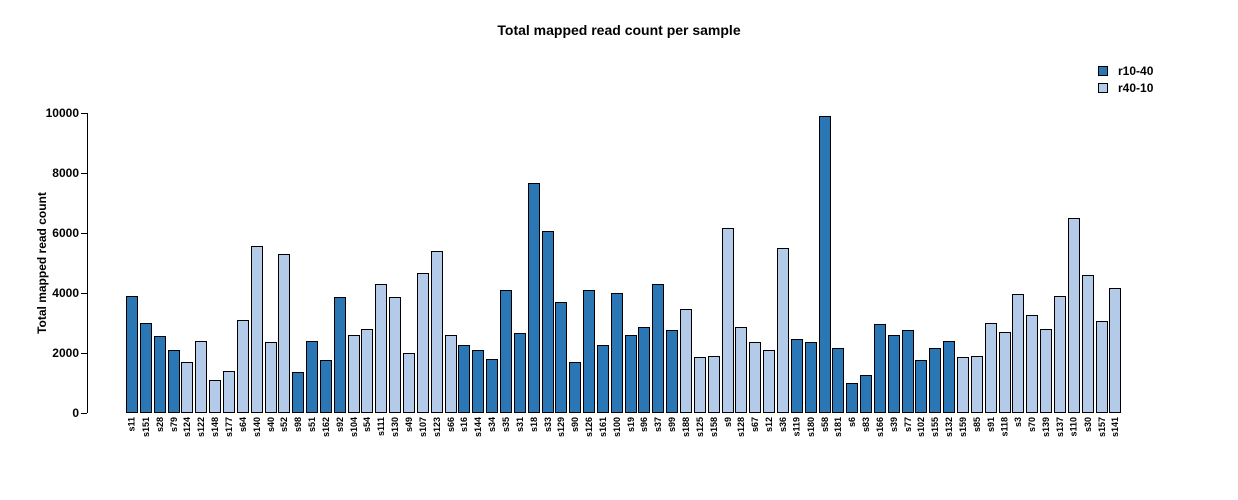 The height and width of the screenshot is (500, 1238). Describe the element at coordinates (617, 353) in the screenshot. I see `bar-s100` at that location.